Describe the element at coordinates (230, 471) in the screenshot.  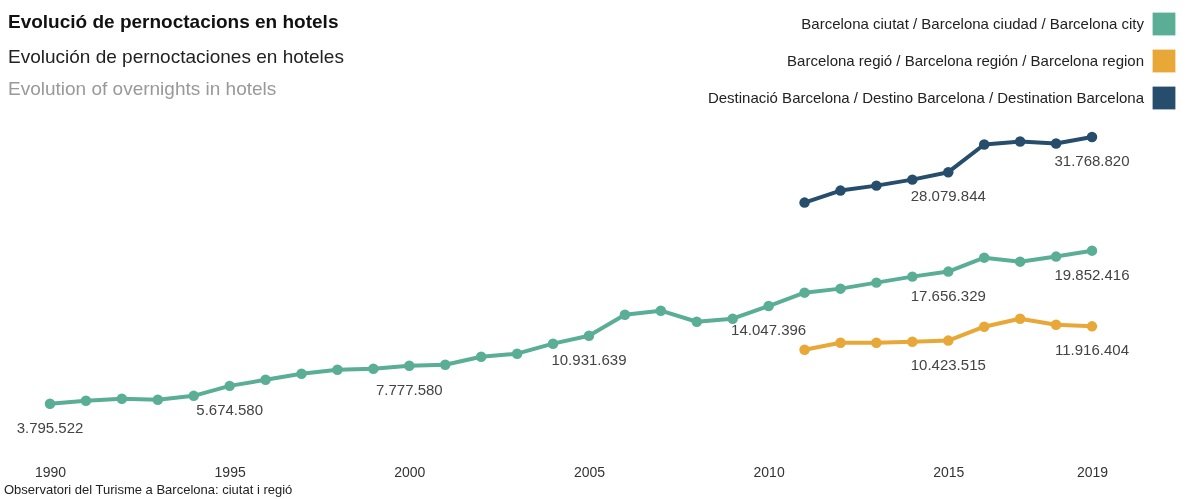
I see `x-tick-label: 1995` at that location.